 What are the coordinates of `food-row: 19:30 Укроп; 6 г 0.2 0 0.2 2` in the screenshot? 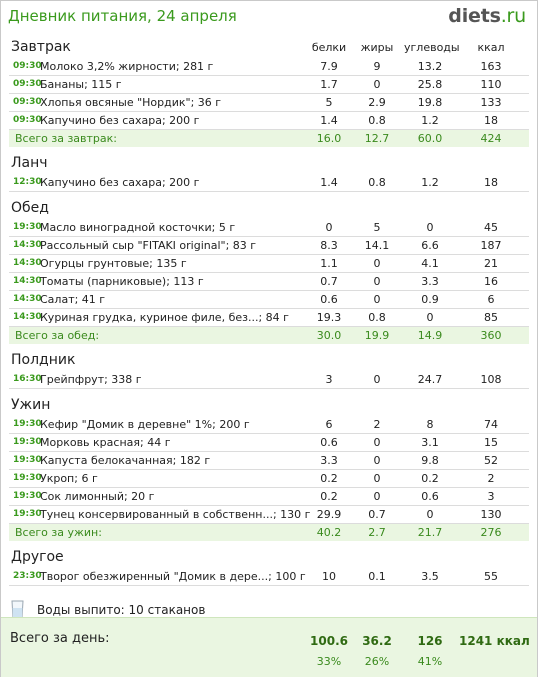 It's located at (269, 479).